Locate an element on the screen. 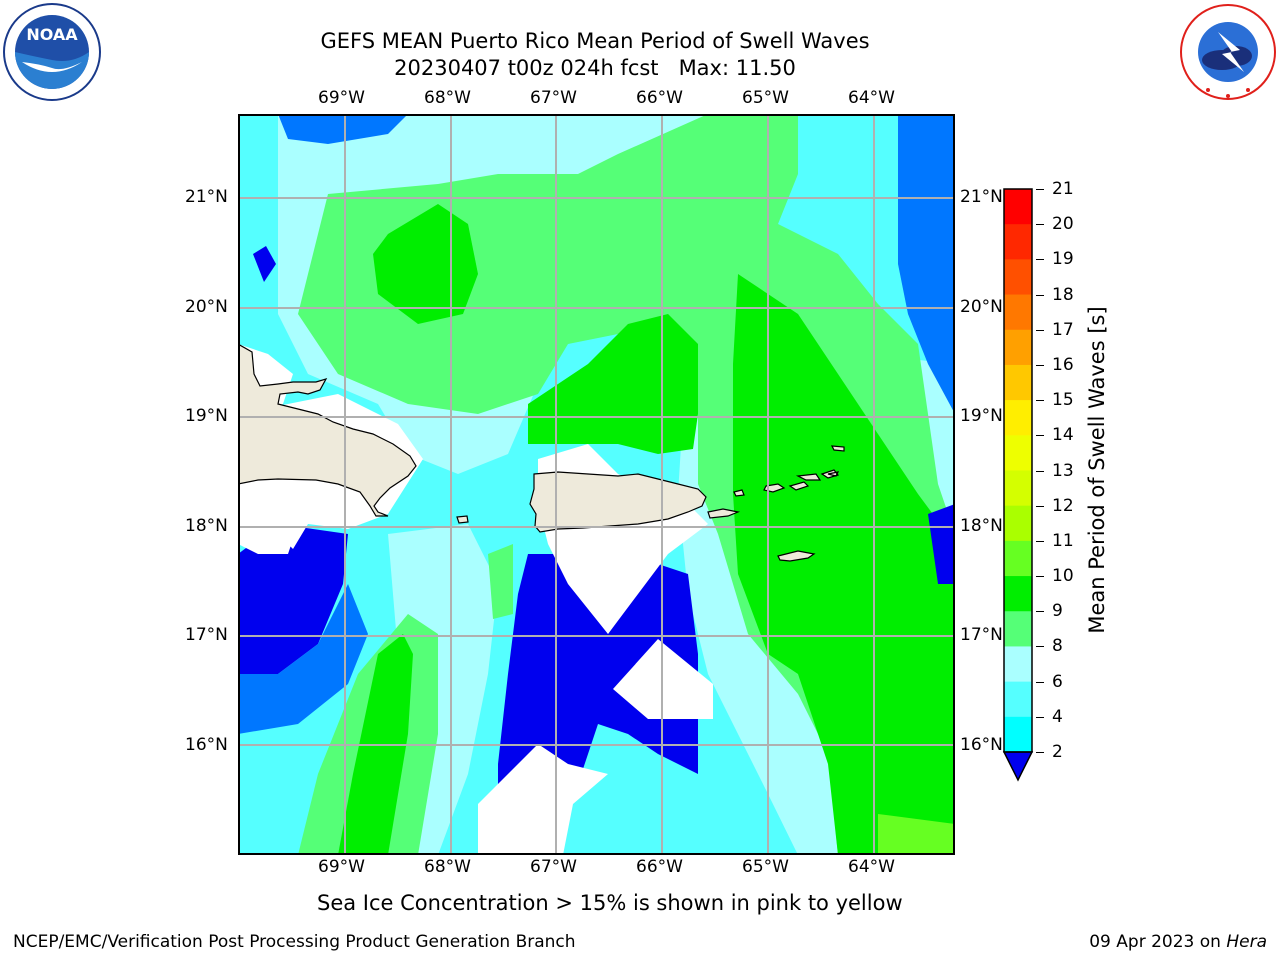 Image resolution: width=1280 pixels, height=960 pixels. colorbar-frame is located at coordinates (1018, 470).